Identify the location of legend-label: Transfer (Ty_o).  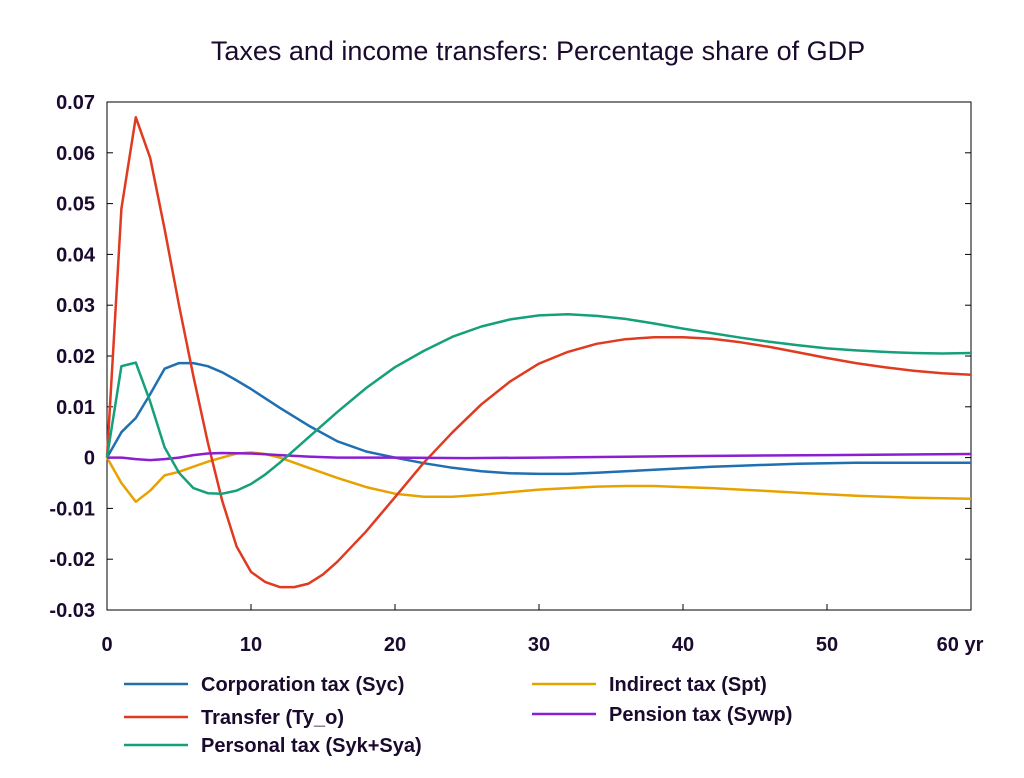
(272, 718).